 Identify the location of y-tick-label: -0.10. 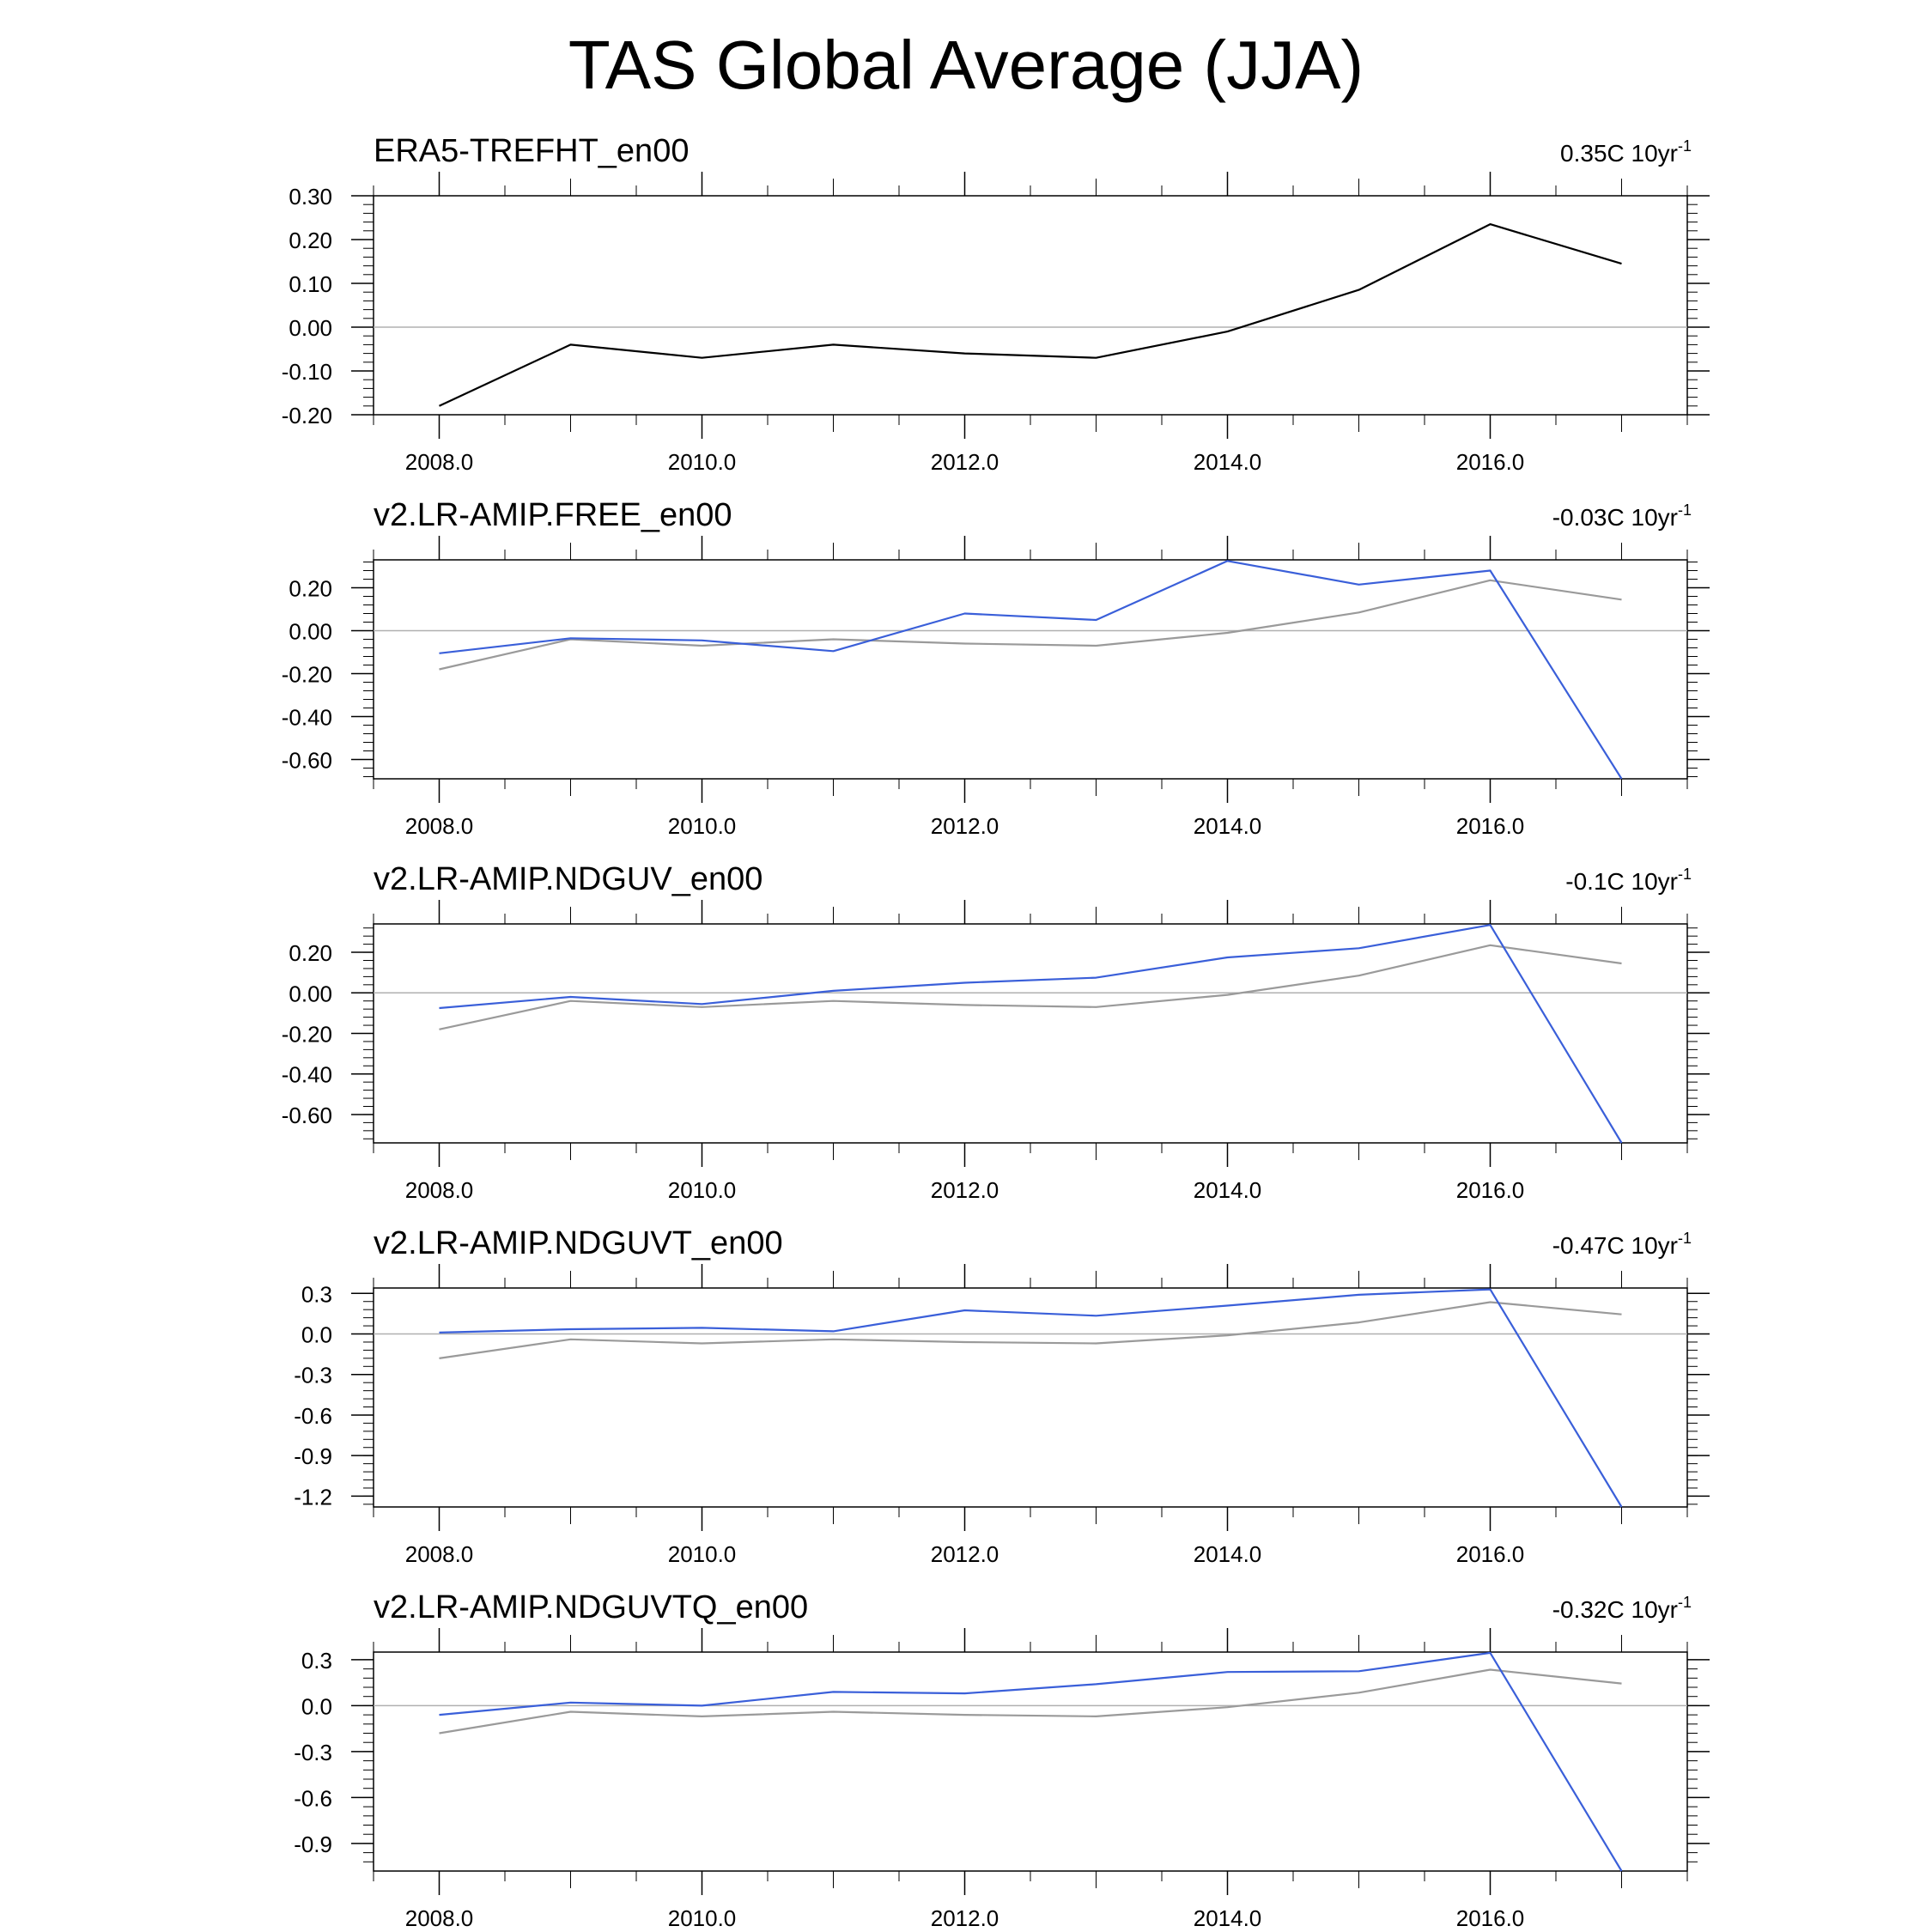
(307, 372).